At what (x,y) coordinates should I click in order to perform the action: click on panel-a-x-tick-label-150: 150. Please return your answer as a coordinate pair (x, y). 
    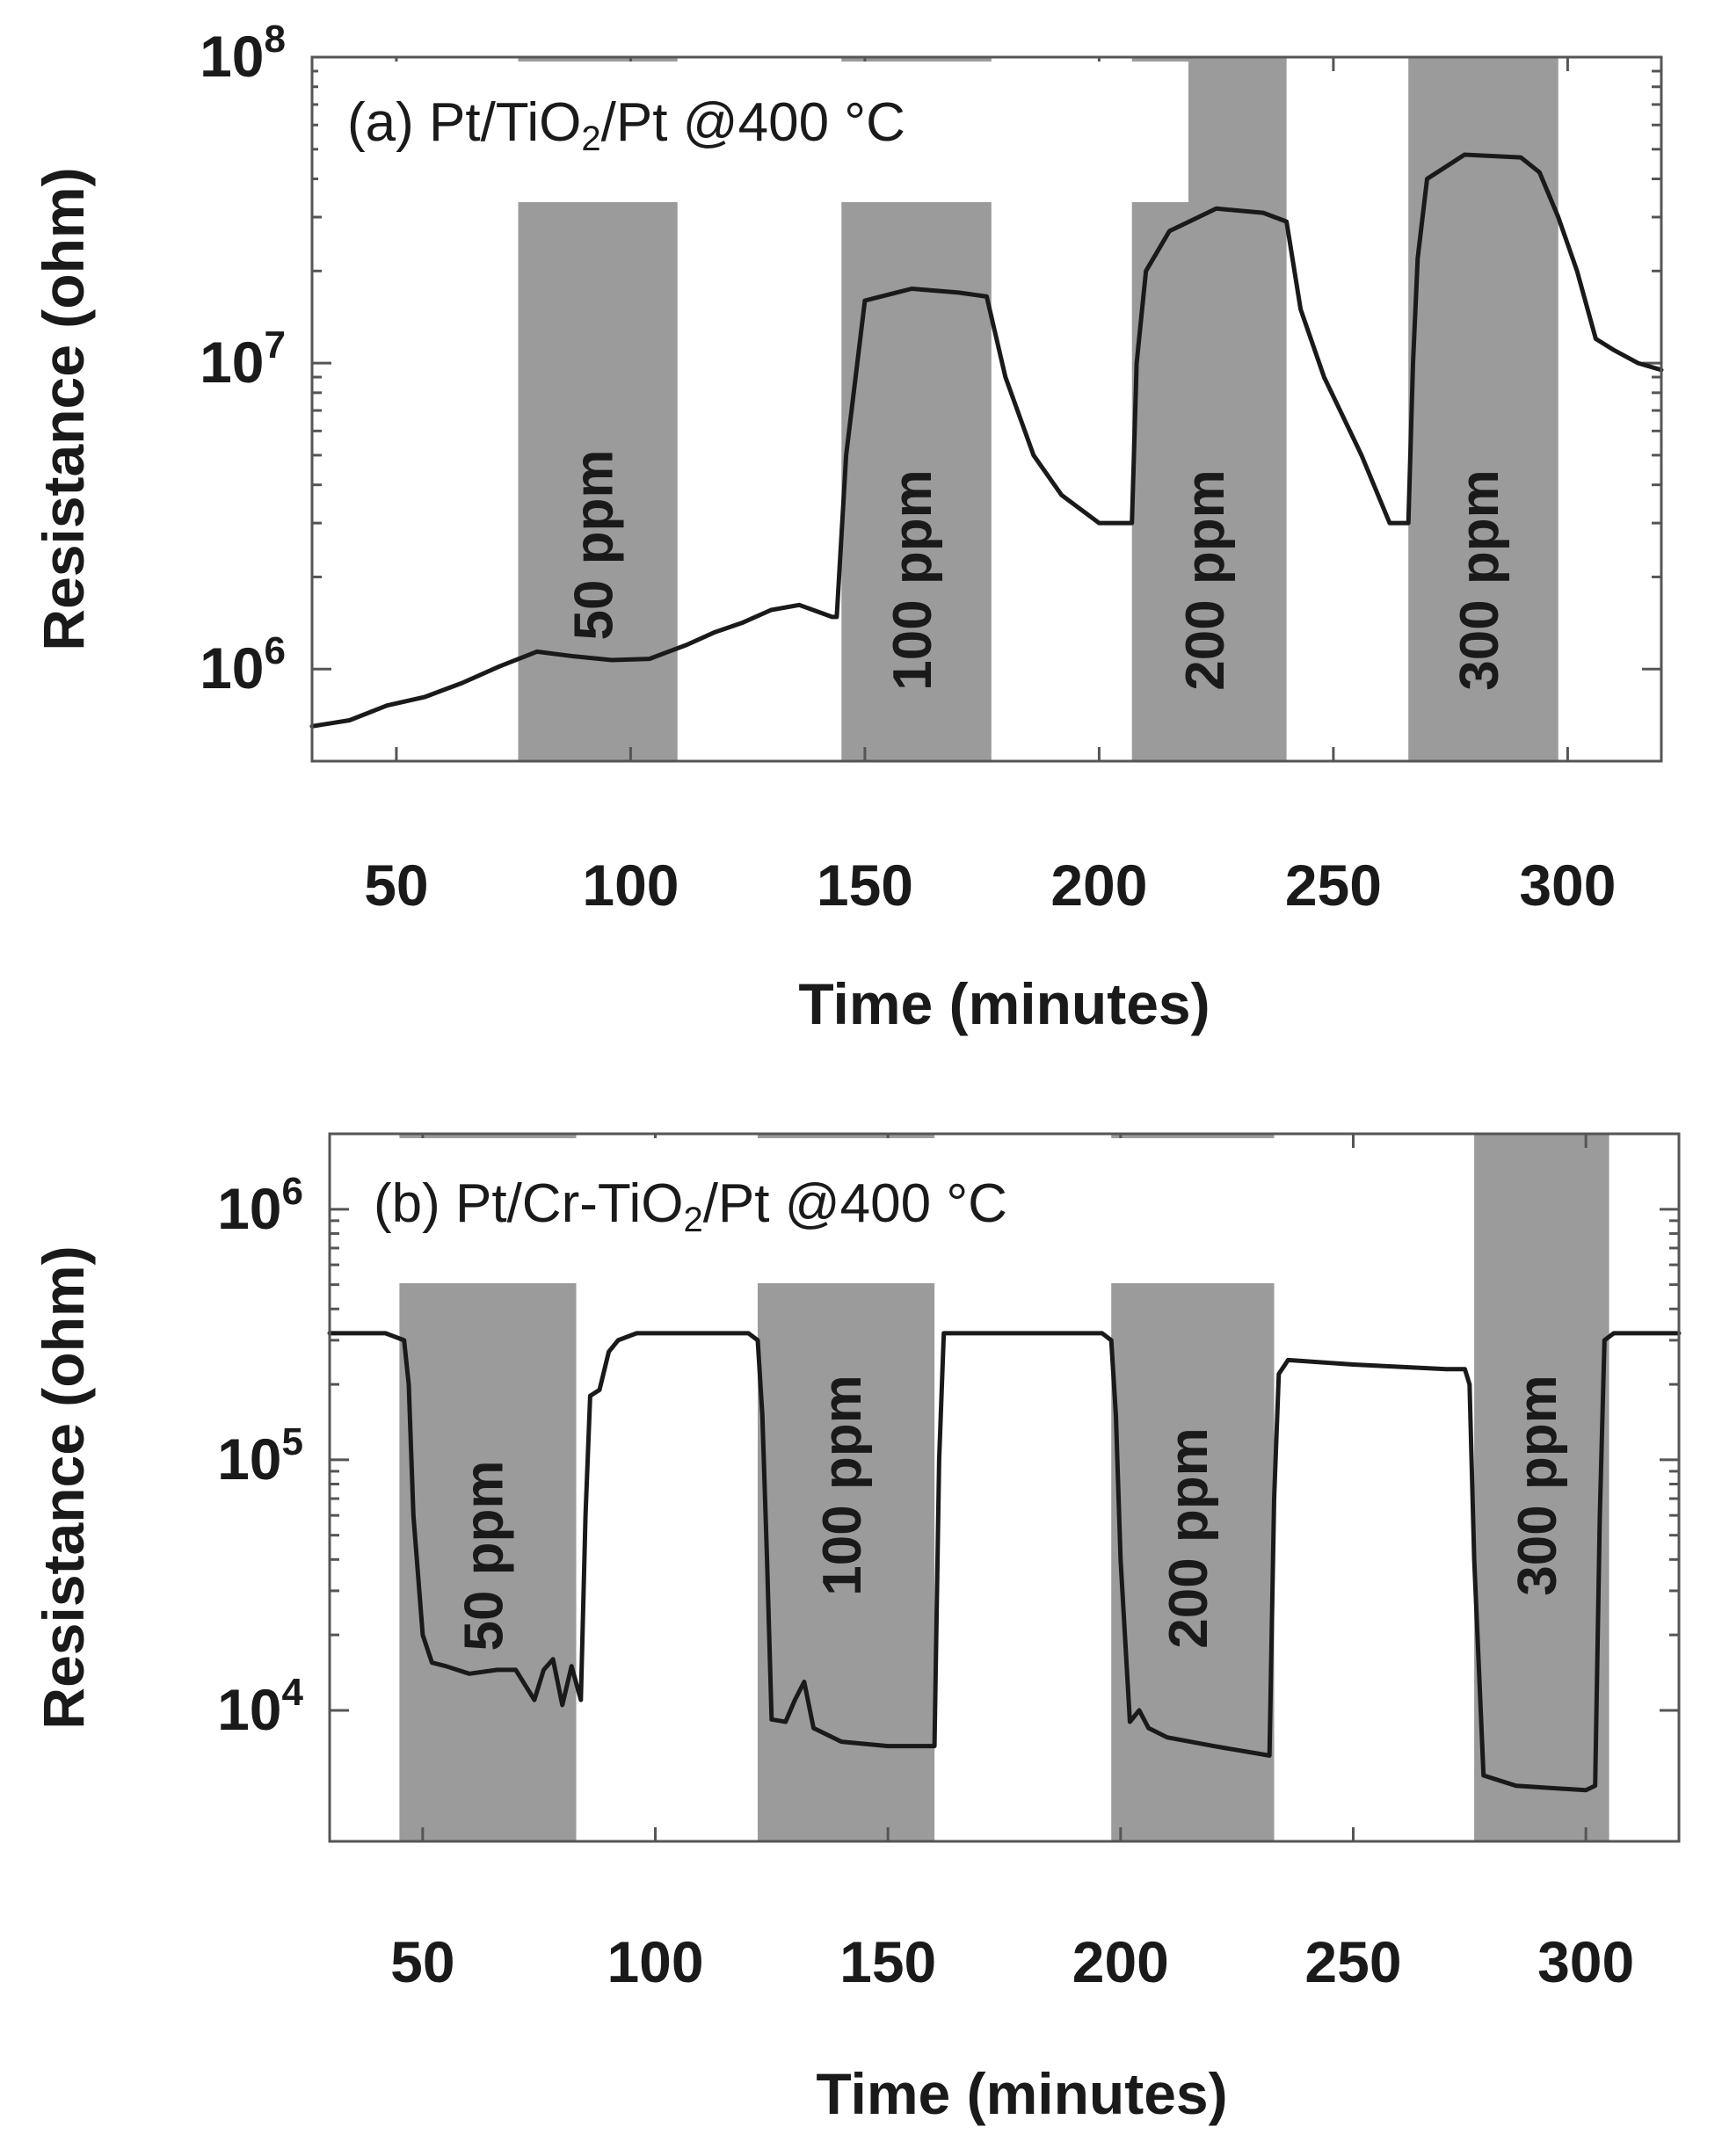
    Looking at the image, I should click on (865, 885).